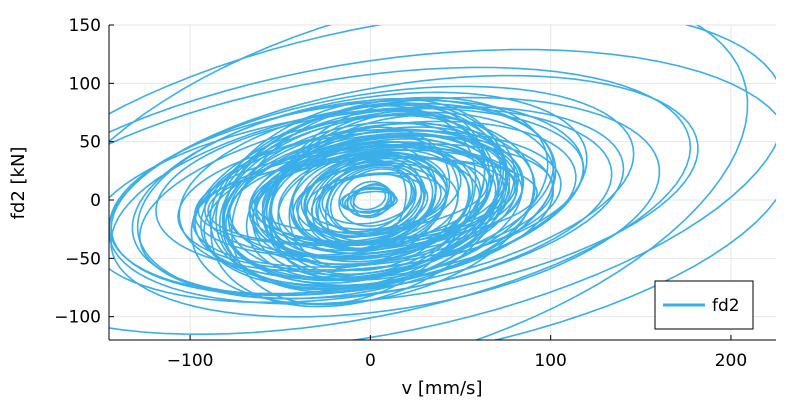  What do you see at coordinates (731, 361) in the screenshot?
I see `x-tick-label: 200` at bounding box center [731, 361].